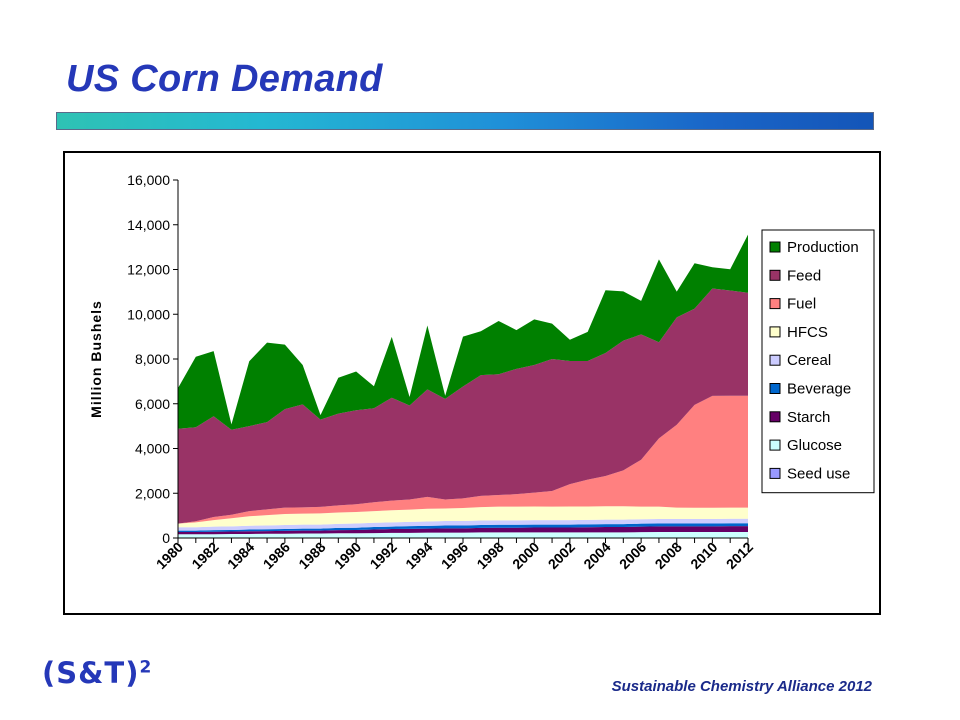 The height and width of the screenshot is (720, 960). Describe the element at coordinates (454, 555) in the screenshot. I see `x-tick-label: 1996` at that location.